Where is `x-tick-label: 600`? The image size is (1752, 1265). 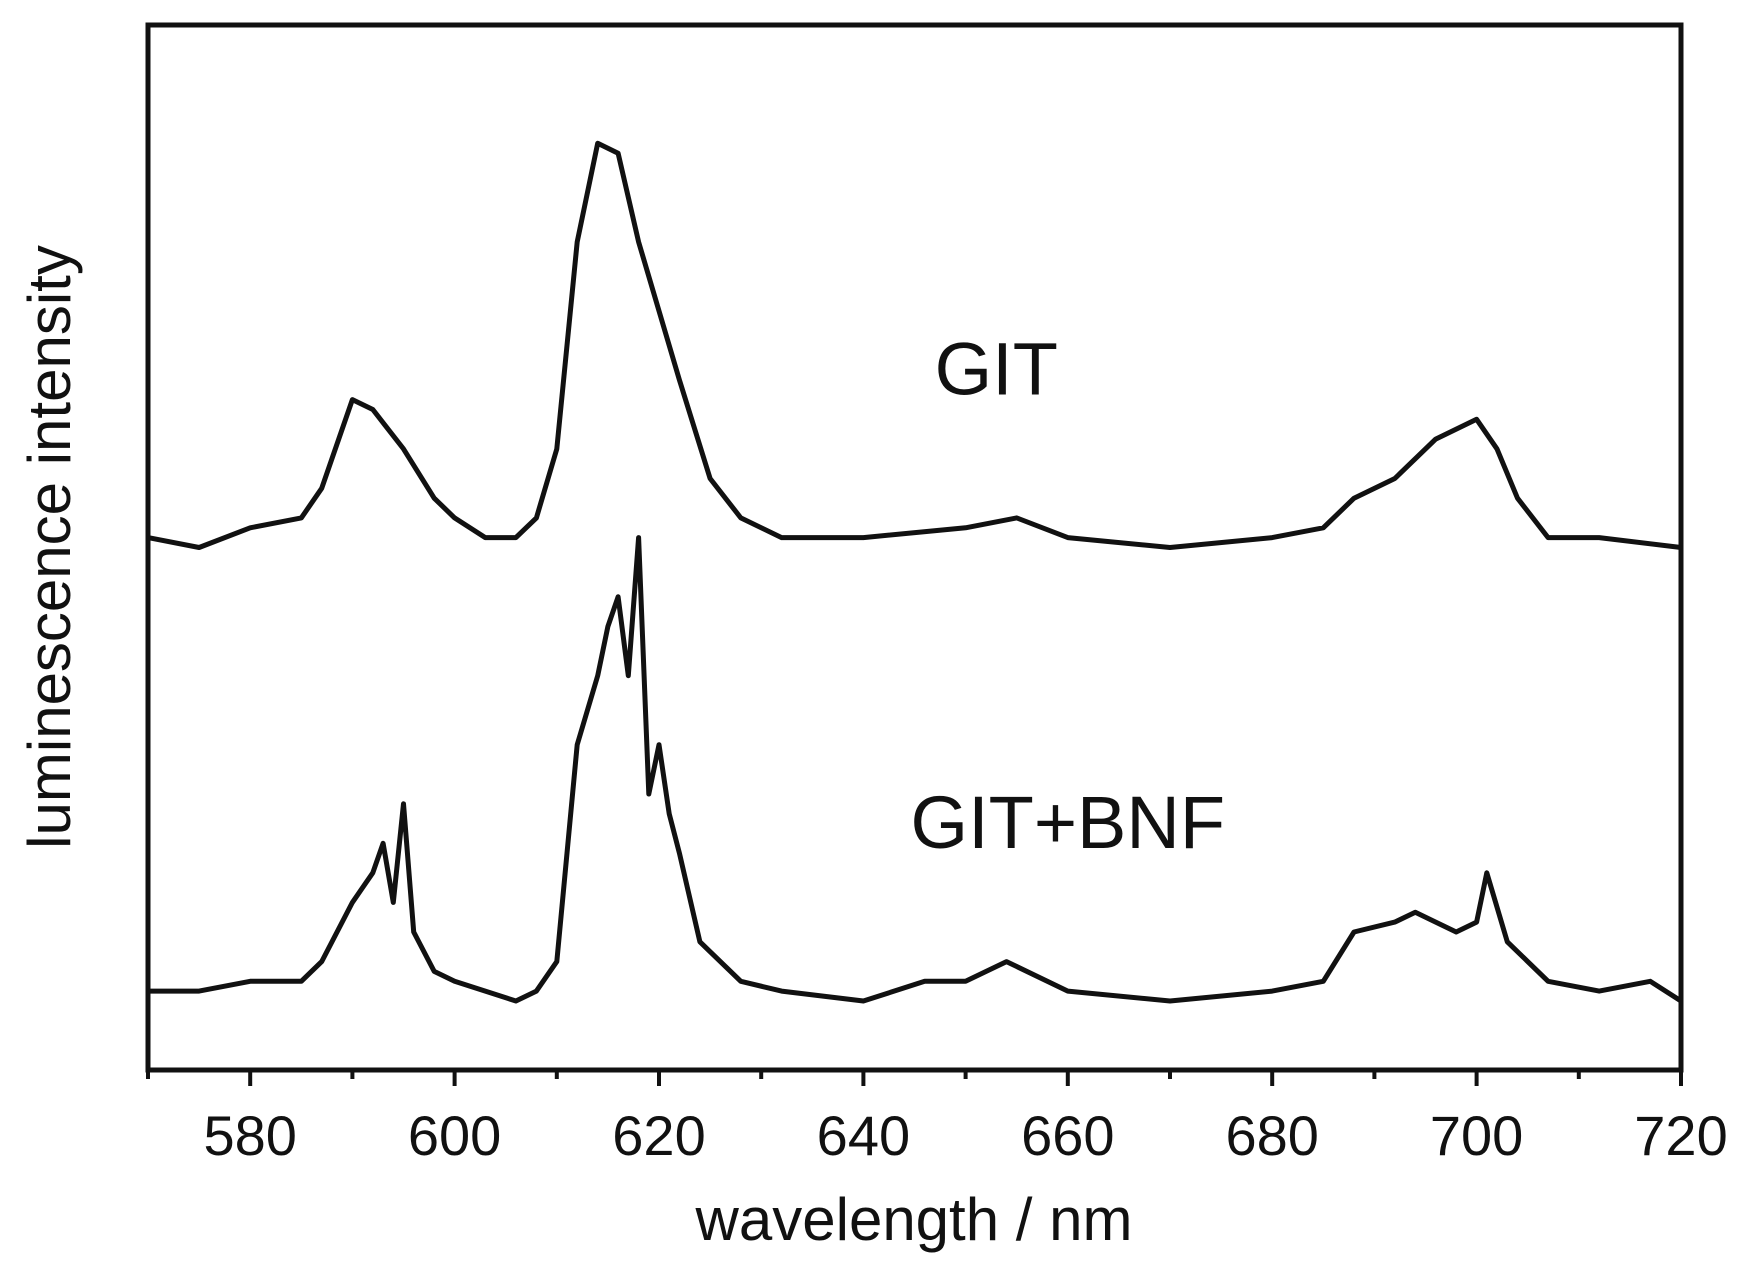 x-tick-label: 600 is located at coordinates (454, 1135).